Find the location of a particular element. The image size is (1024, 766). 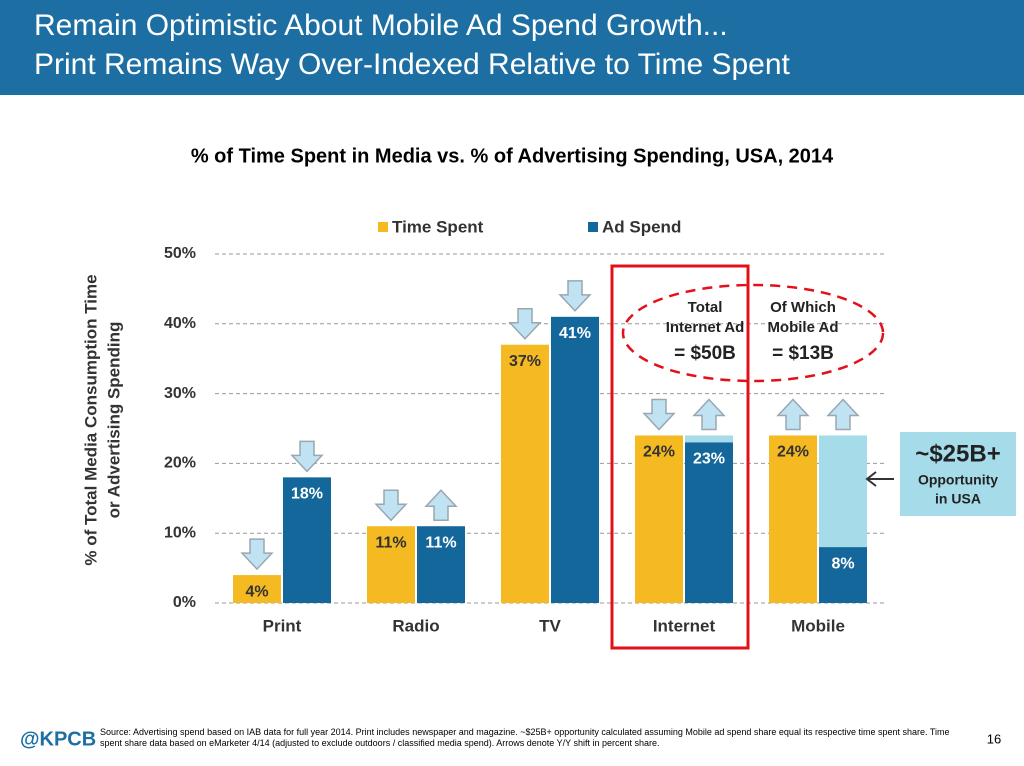

annotation: Total is located at coordinates (705, 307).